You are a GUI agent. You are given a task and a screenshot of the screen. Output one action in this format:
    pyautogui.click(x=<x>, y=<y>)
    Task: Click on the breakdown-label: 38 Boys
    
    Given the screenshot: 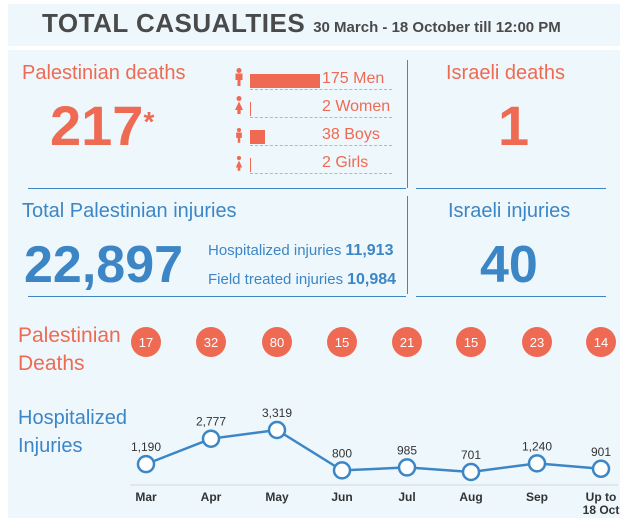 What is the action you would take?
    pyautogui.click(x=351, y=134)
    